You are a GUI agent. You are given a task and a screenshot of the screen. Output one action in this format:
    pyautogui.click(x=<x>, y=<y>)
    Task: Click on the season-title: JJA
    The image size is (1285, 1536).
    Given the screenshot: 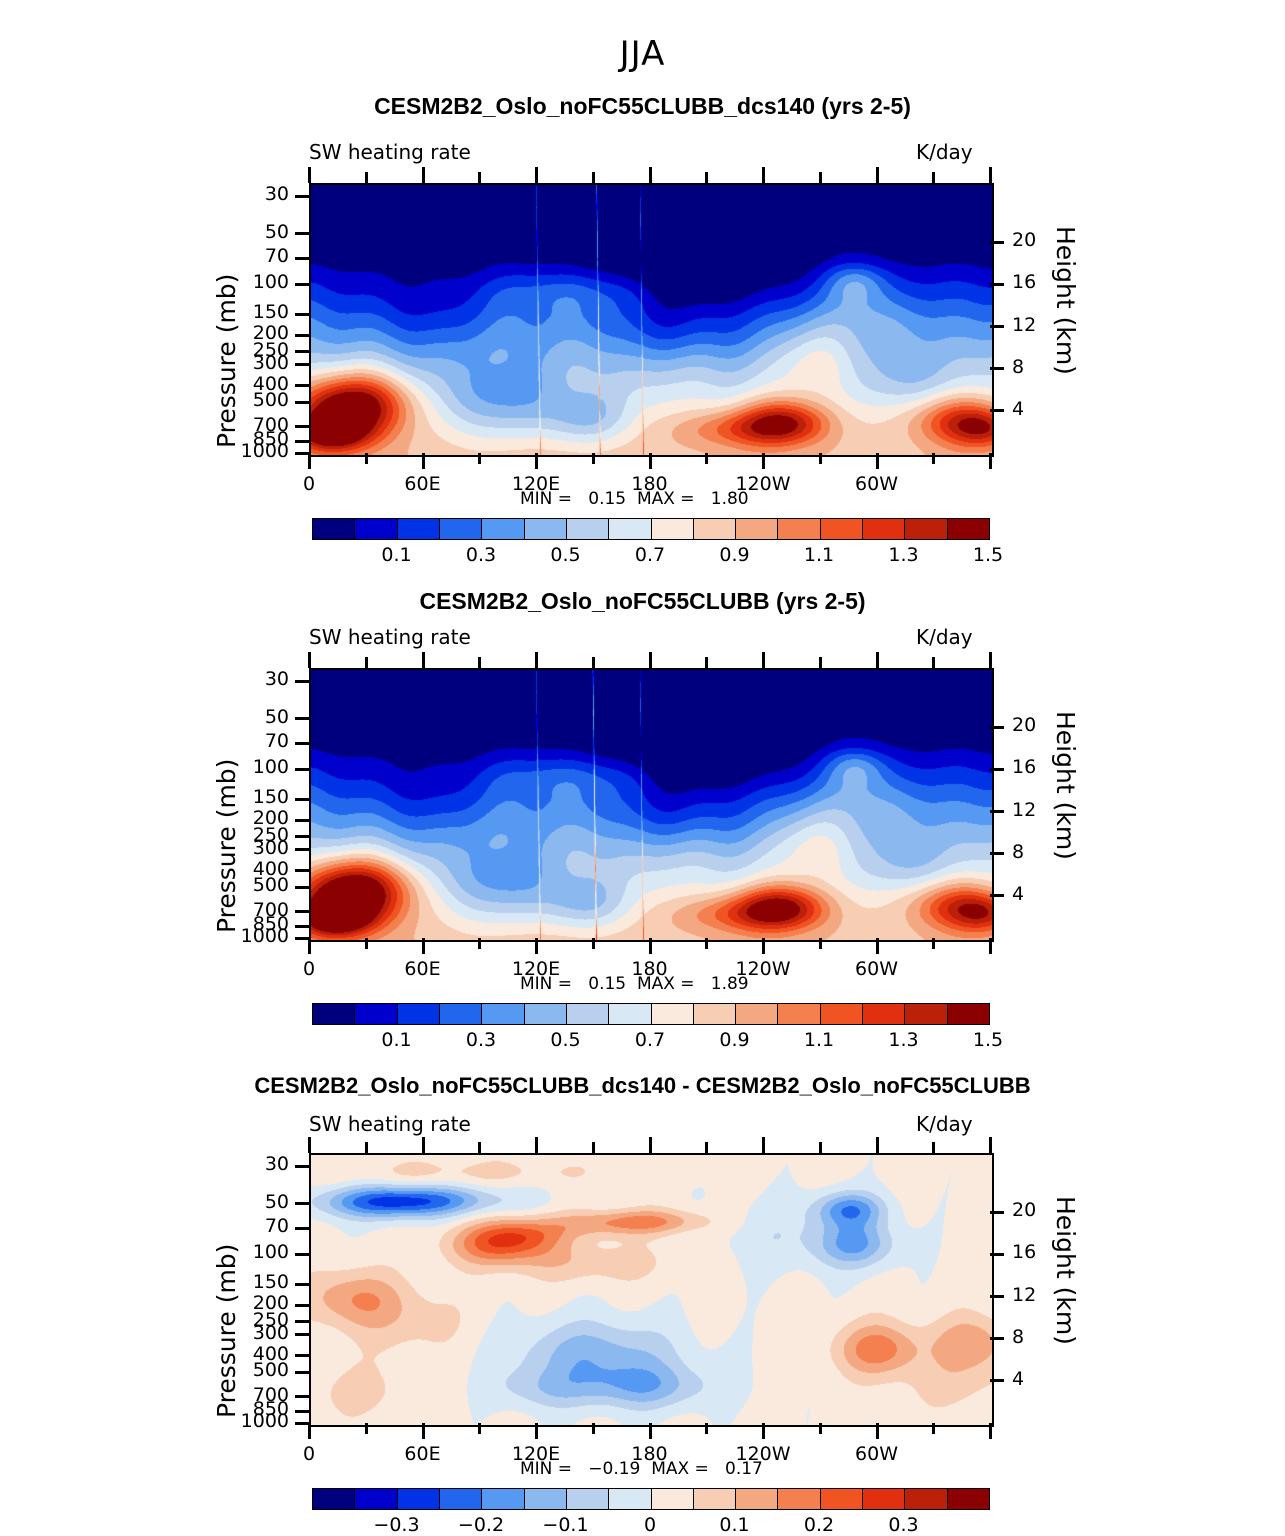 What is the action you would take?
    pyautogui.click(x=642, y=54)
    